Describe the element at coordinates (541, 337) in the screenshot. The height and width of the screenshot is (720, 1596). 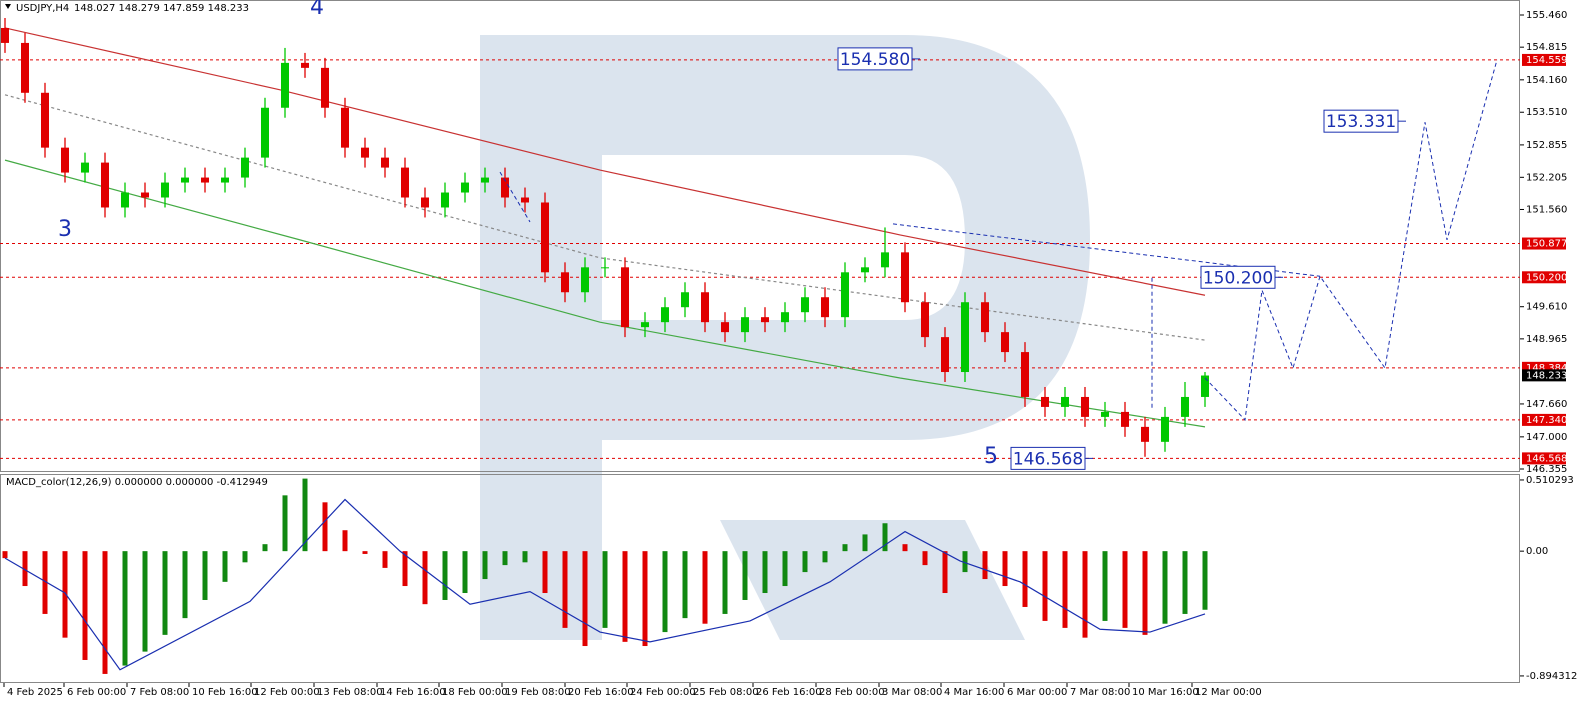
I see `watermark-stem` at that location.